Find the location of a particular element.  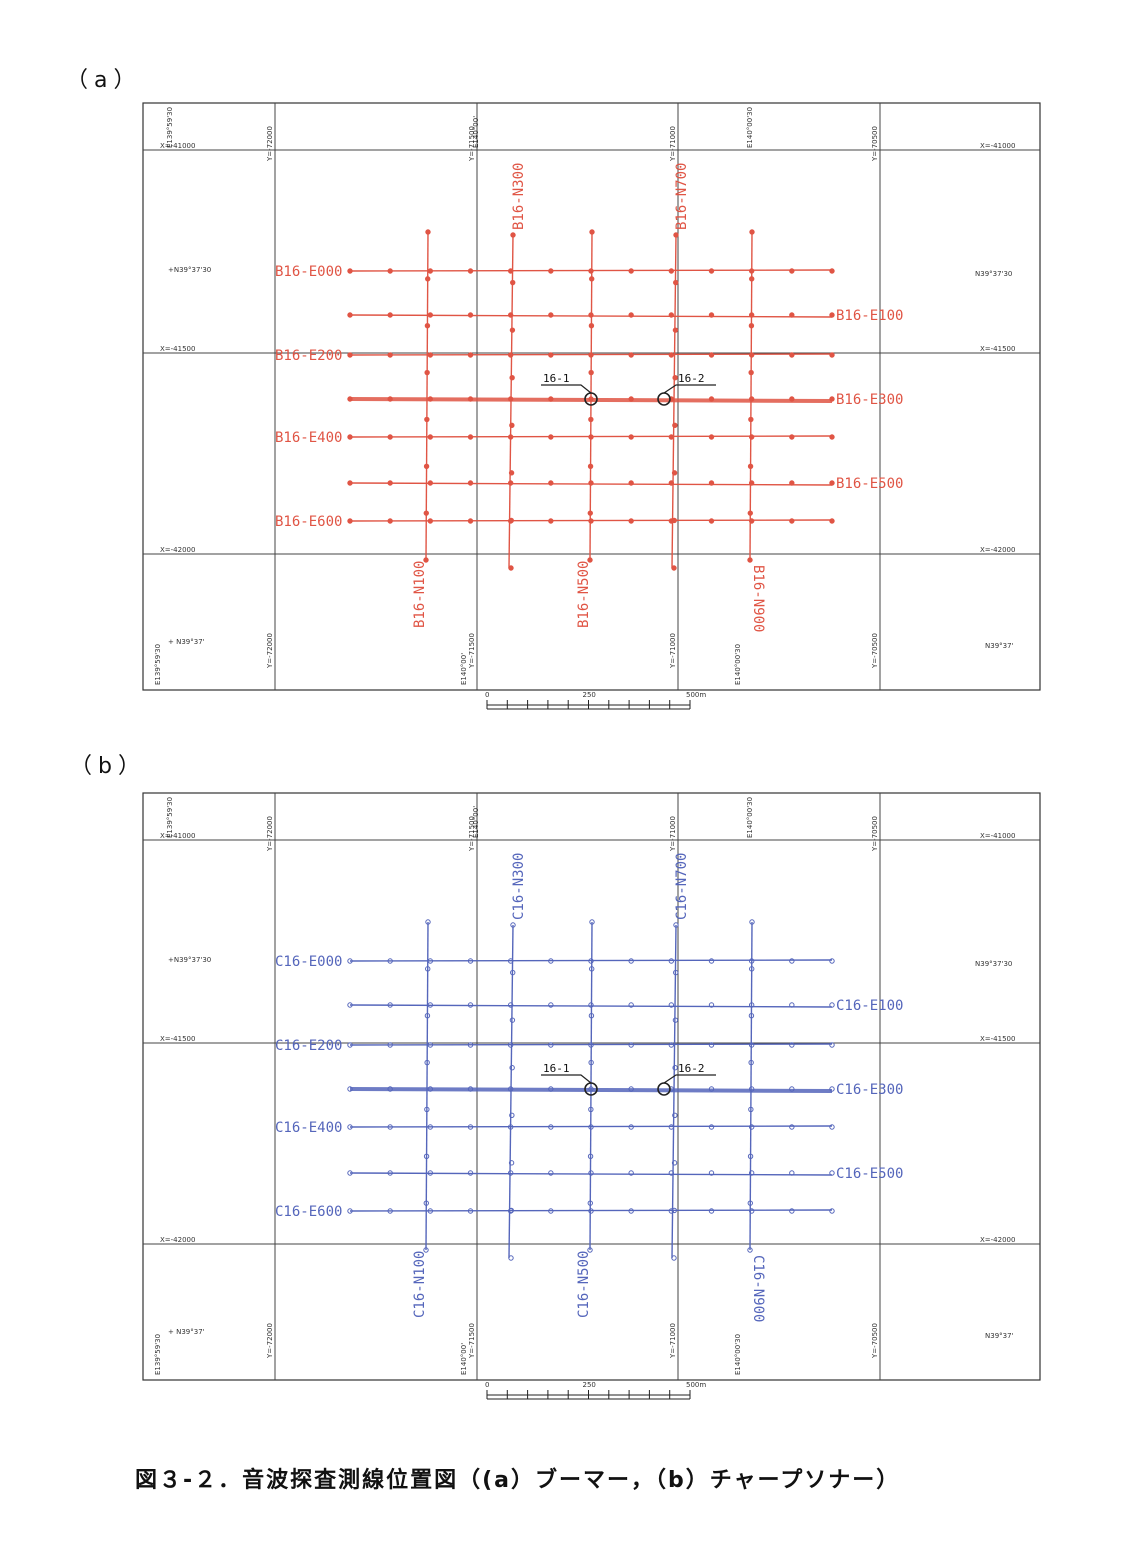

grid-y-label-bottom: Y=-72000 is located at coordinates (270, 1341).